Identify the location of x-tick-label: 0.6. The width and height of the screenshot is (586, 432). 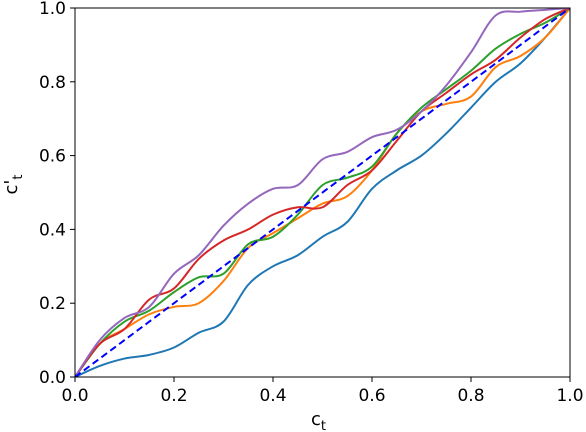
(371, 396).